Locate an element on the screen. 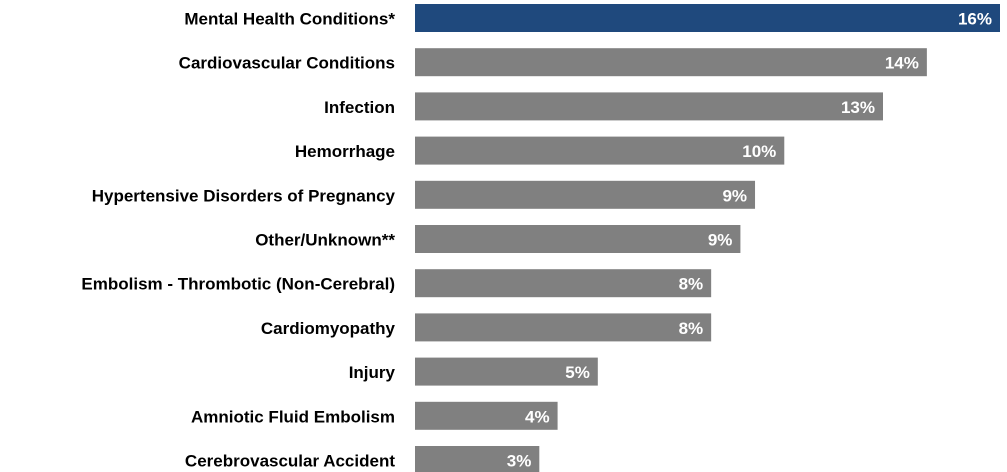 The image size is (1007, 472). value-label: 13% is located at coordinates (858, 107).